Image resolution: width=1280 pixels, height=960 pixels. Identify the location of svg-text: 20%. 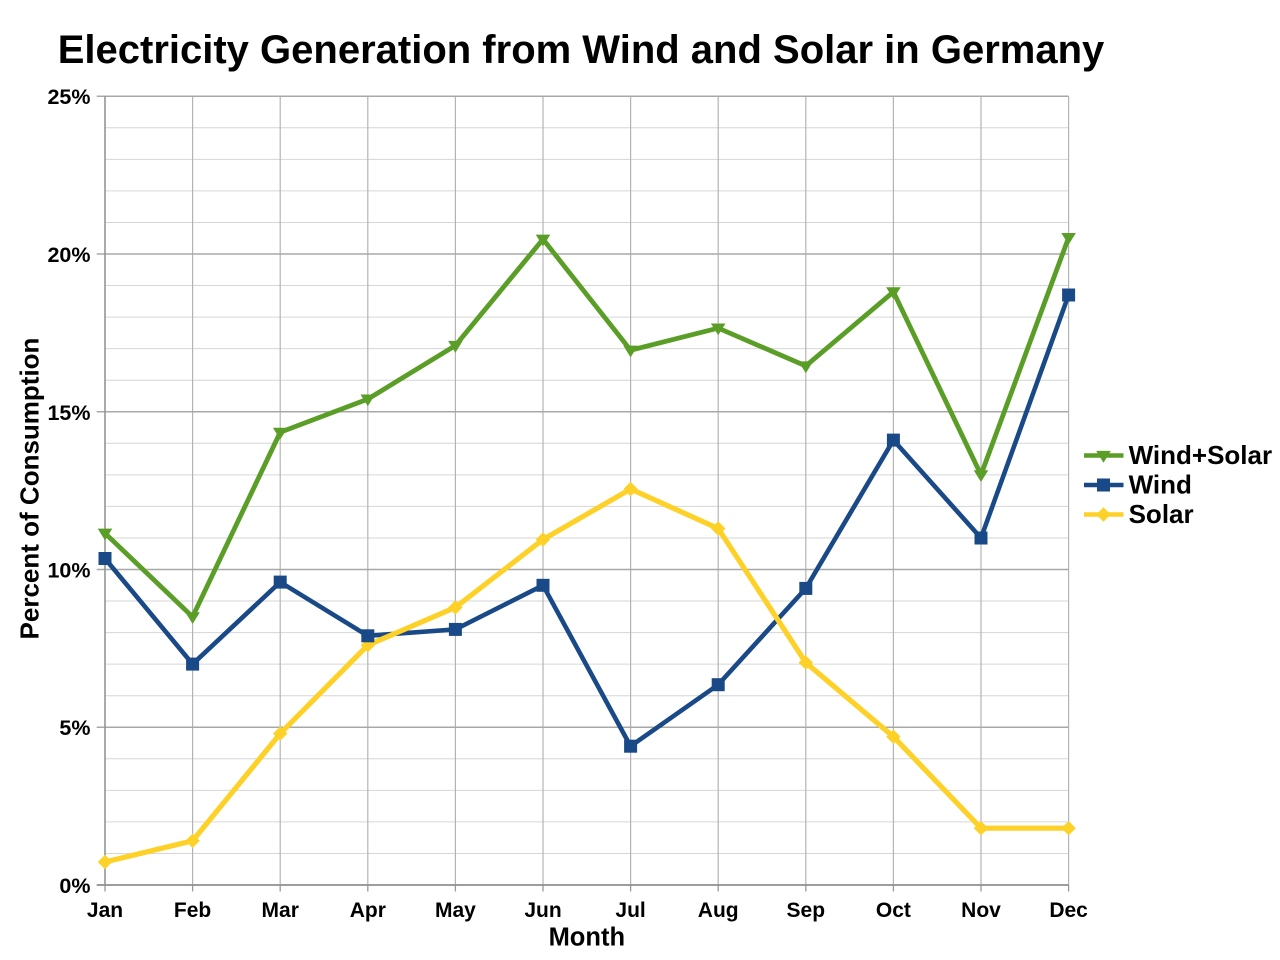
(68, 255).